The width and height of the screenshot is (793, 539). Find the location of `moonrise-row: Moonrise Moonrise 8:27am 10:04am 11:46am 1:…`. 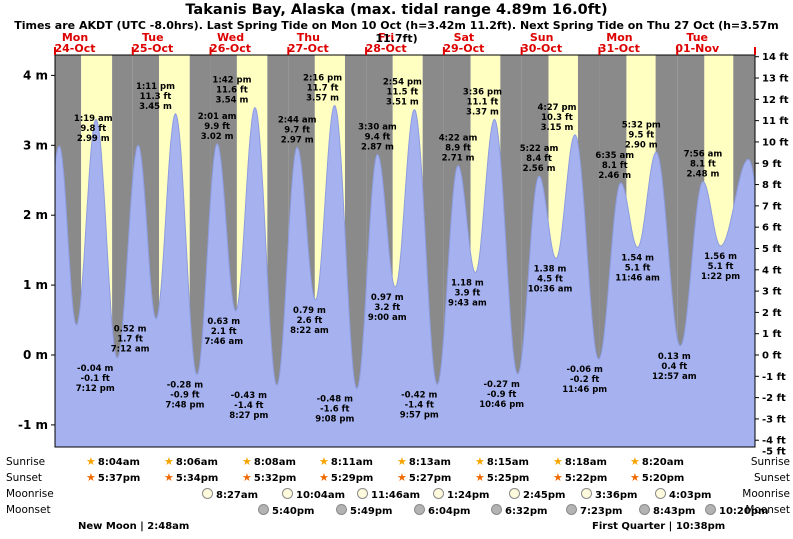

moonrise-row: Moonrise Moonrise 8:27am 10:04am 11:46am 1:… is located at coordinates (396, 494).